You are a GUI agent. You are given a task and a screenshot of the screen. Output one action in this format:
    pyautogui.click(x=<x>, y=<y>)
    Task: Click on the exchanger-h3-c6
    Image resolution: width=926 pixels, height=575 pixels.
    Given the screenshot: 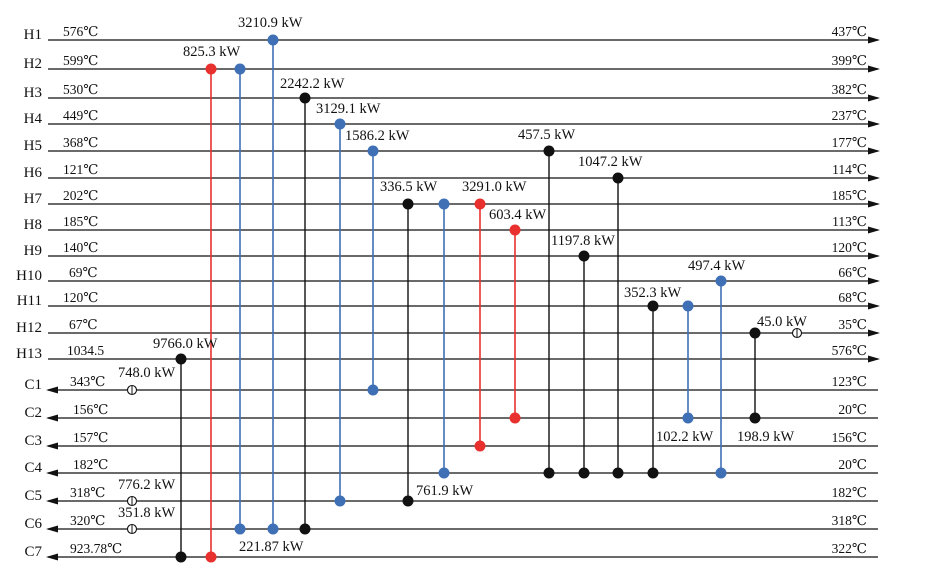 What is the action you would take?
    pyautogui.click(x=305, y=313)
    